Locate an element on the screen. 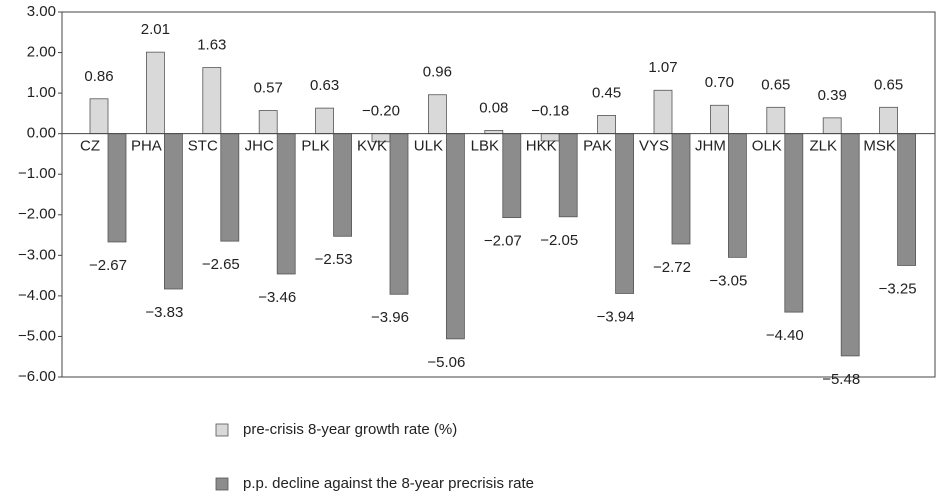  data-label: 0.86 is located at coordinates (98, 76).